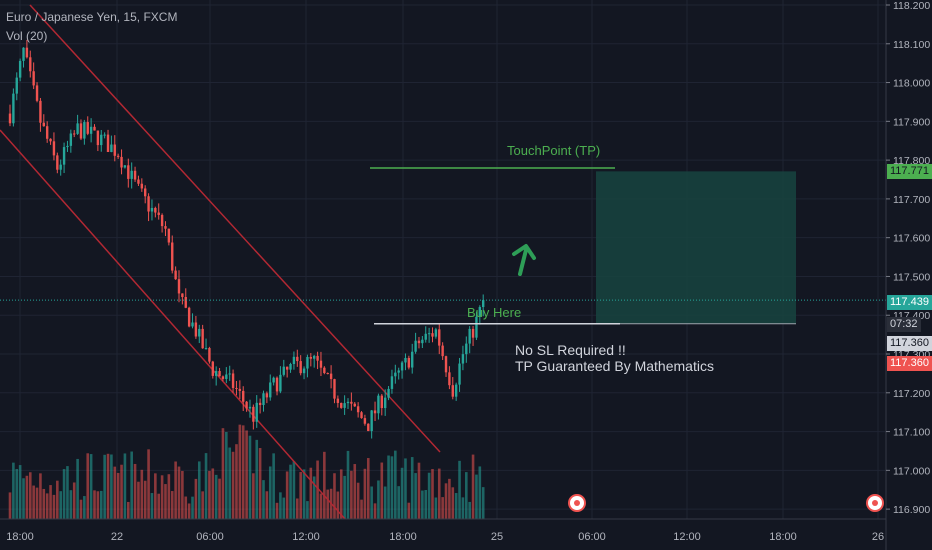 Image resolution: width=932 pixels, height=550 pixels. Describe the element at coordinates (570, 350) in the screenshot. I see `note-line-1: No SL Required !!` at that location.